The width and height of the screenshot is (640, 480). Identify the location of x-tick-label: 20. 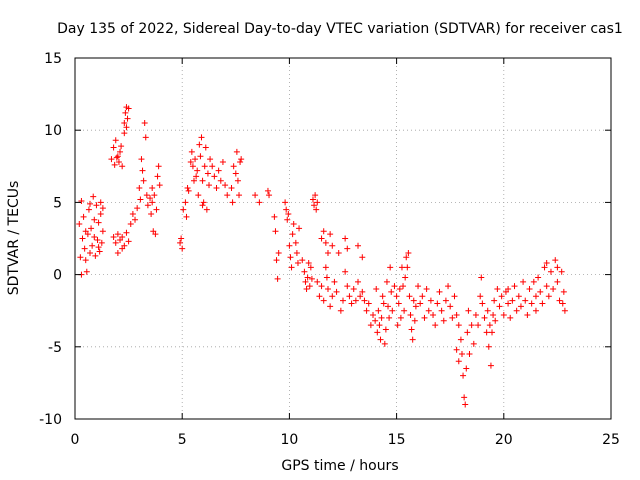
(504, 440).